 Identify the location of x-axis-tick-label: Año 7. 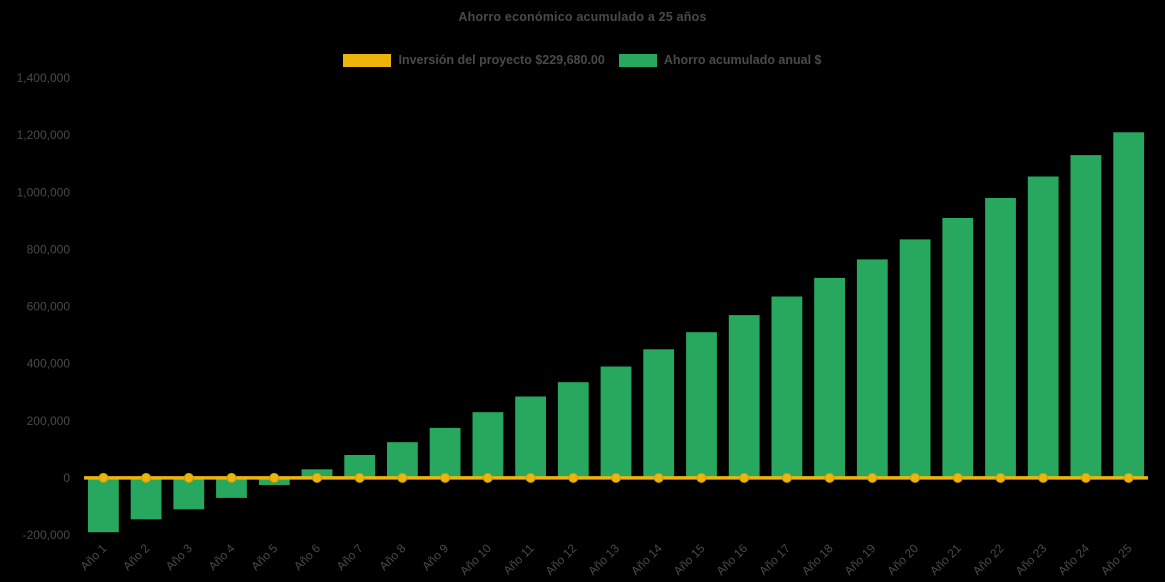
(350, 557).